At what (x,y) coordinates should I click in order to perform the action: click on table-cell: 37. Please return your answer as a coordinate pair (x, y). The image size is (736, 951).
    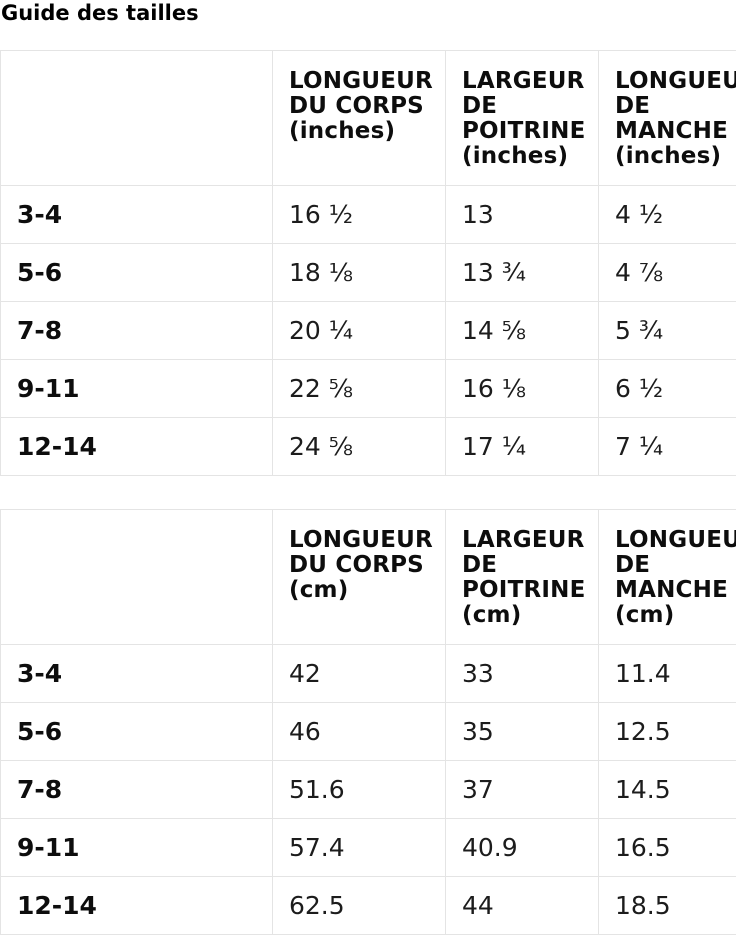
    Looking at the image, I should click on (522, 789).